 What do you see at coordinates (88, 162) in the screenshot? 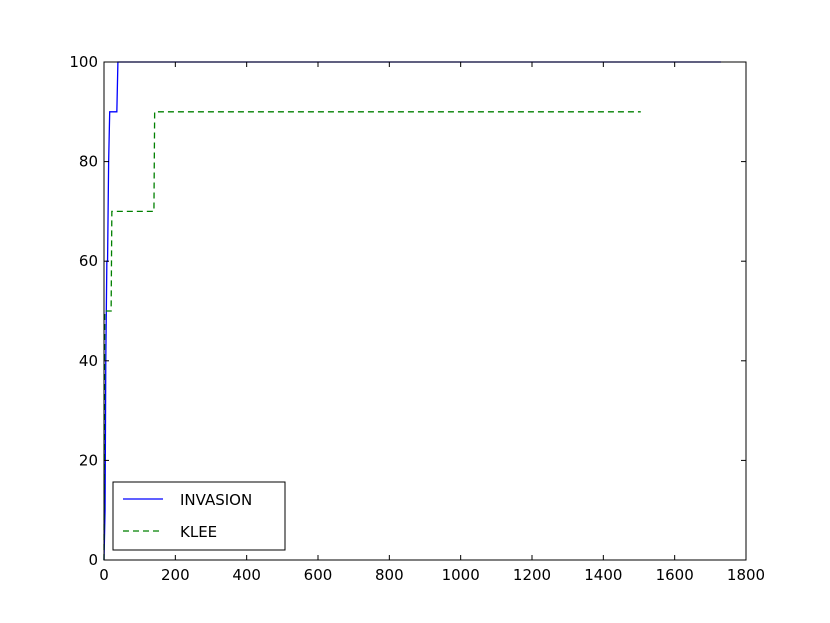
I see `y-tick-label: 80` at bounding box center [88, 162].